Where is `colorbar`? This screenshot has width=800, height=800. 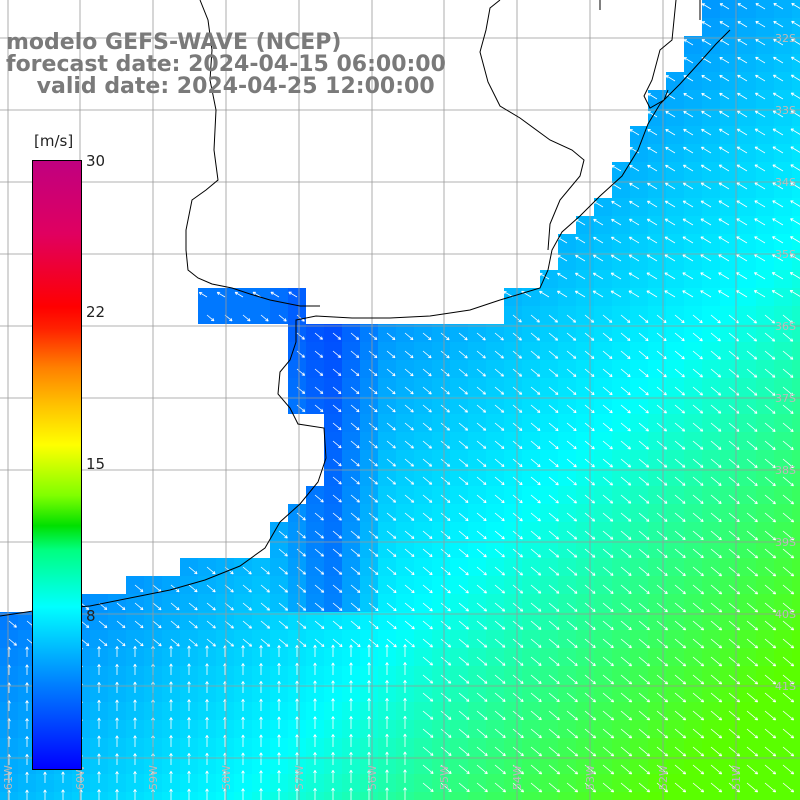
colorbar is located at coordinates (57, 465).